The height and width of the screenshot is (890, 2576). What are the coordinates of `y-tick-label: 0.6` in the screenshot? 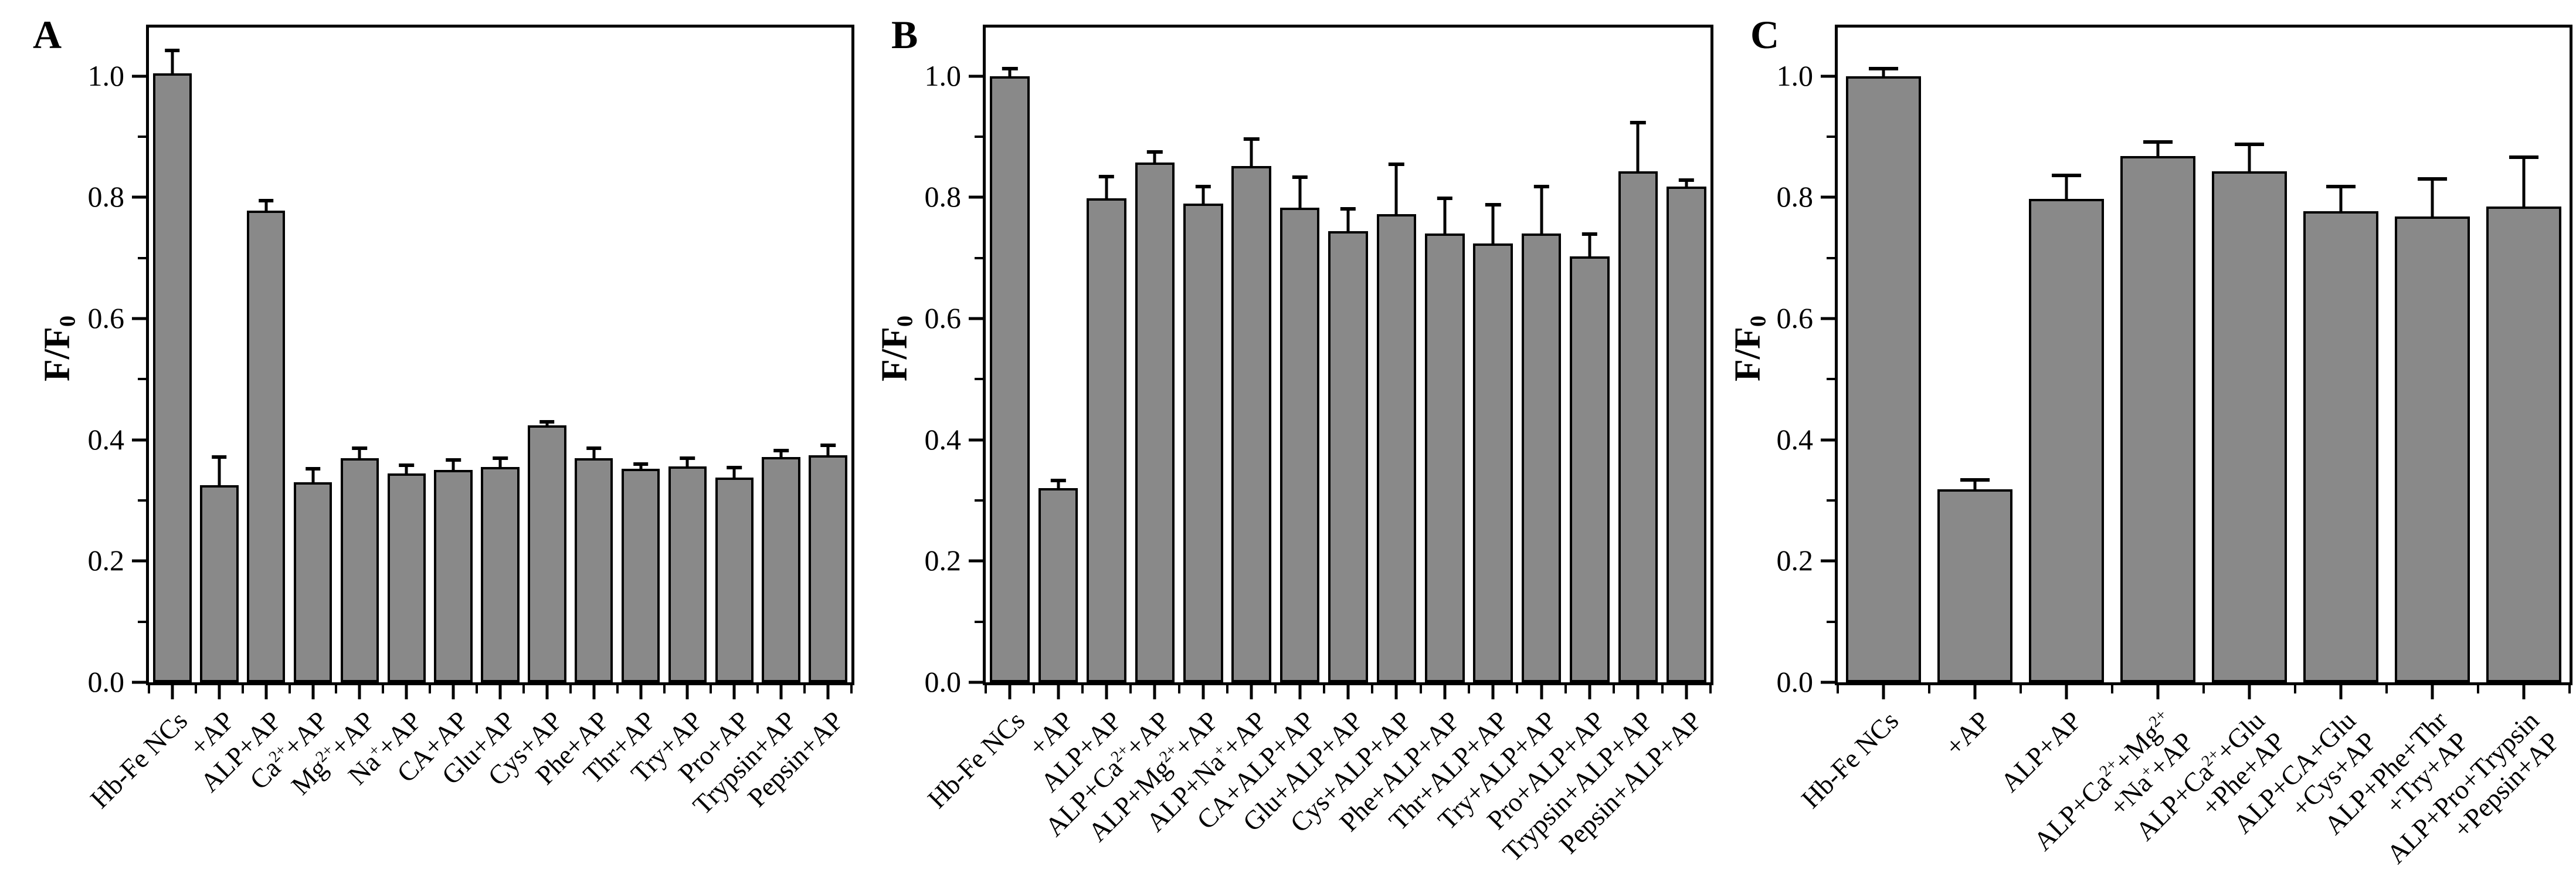 It's located at (106, 317).